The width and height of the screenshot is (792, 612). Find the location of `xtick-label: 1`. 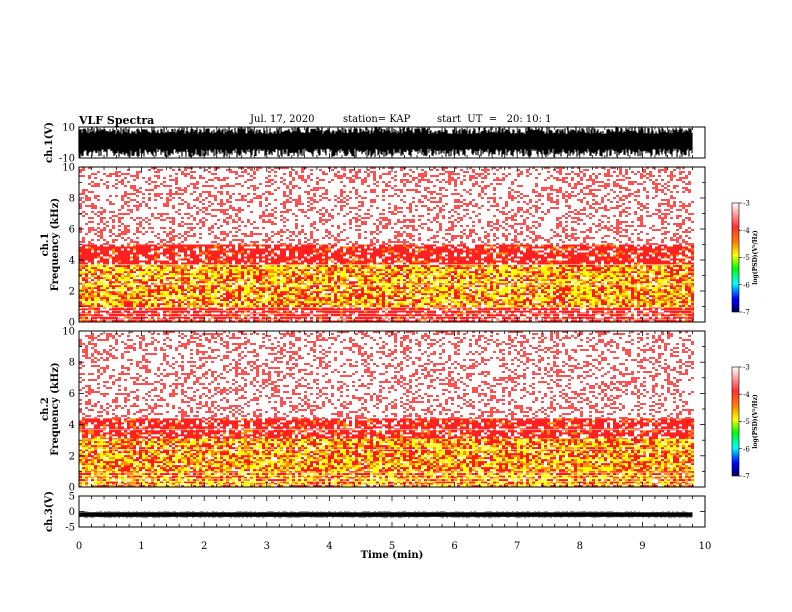

xtick-label: 1 is located at coordinates (141, 546).